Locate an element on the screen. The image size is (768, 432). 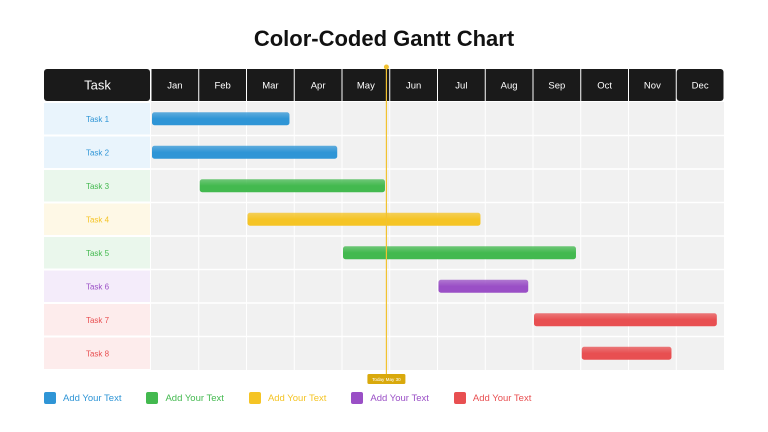
today-badge is located at coordinates (386, 379).